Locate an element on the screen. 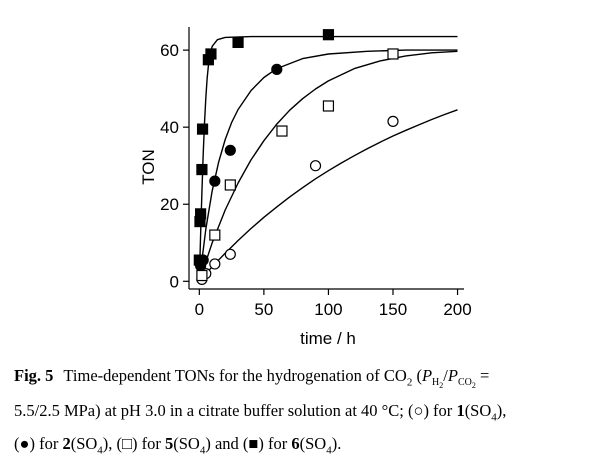 The height and width of the screenshot is (463, 606). caption-sub-co2-a: CO is located at coordinates (464, 383).